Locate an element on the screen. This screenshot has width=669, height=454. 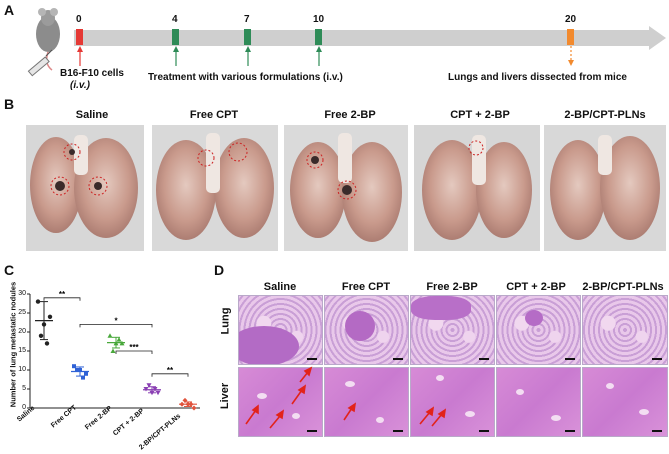
histo-title-cpt-2bp: CPT + 2-BP is located at coordinates (536, 287).